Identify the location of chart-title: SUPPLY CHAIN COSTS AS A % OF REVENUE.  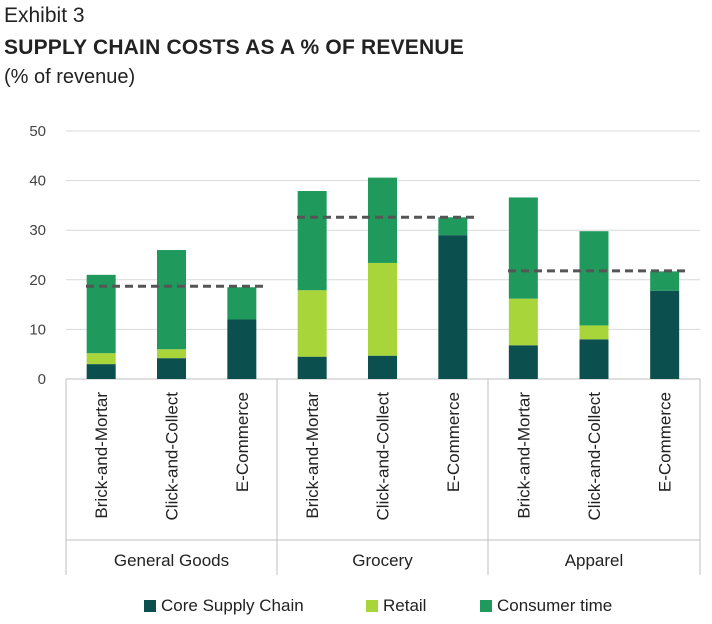
(234, 47).